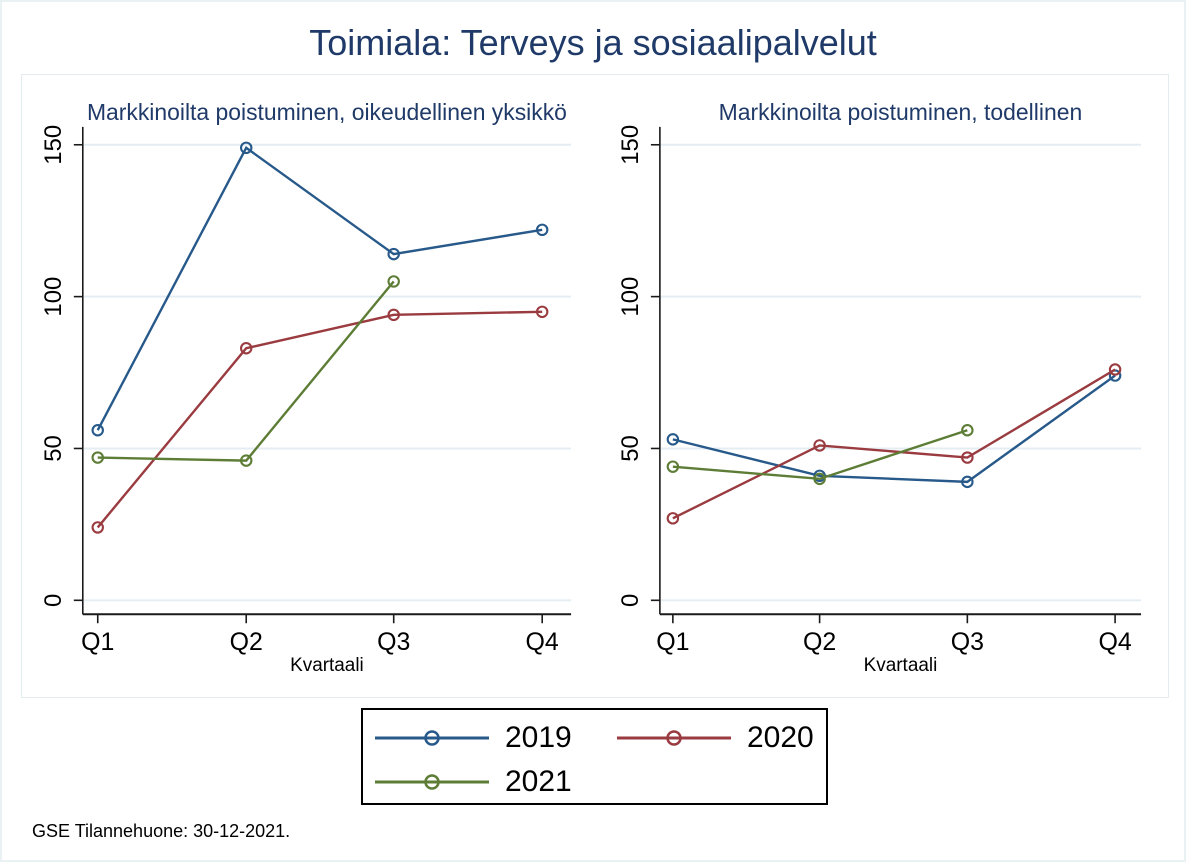 This screenshot has width=1186, height=862. What do you see at coordinates (161, 831) in the screenshot?
I see `source-note: GSE Tilannehuone: 30-12-2021.` at bounding box center [161, 831].